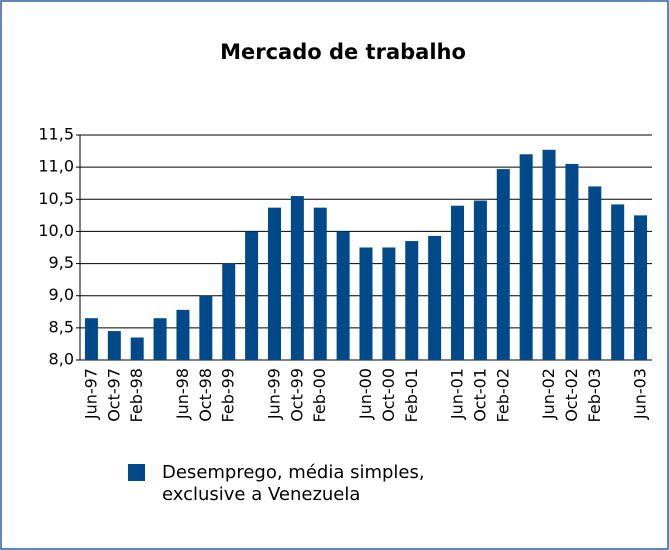 The image size is (669, 550). What do you see at coordinates (594, 395) in the screenshot?
I see `x-tick-label: Feb-03` at bounding box center [594, 395].